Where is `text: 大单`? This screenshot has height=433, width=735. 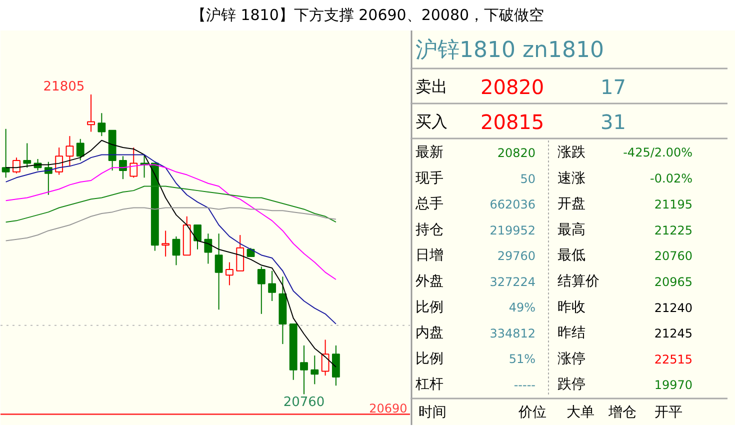 text: 大单 is located at coordinates (580, 412).